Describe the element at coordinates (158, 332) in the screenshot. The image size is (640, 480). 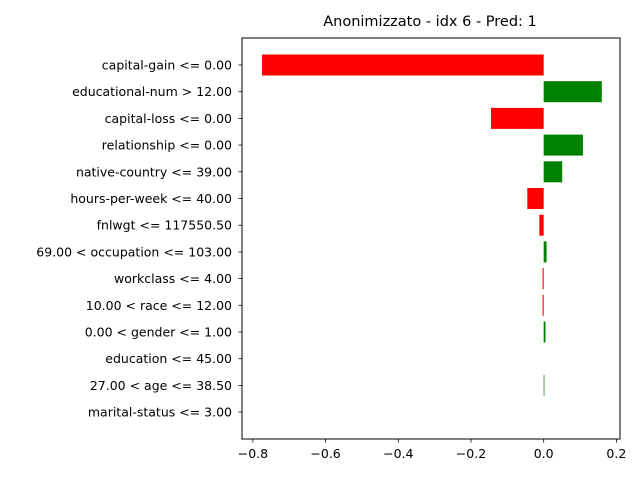
I see `y-tick-label: 0.00 < gender <= 1.00` at that location.